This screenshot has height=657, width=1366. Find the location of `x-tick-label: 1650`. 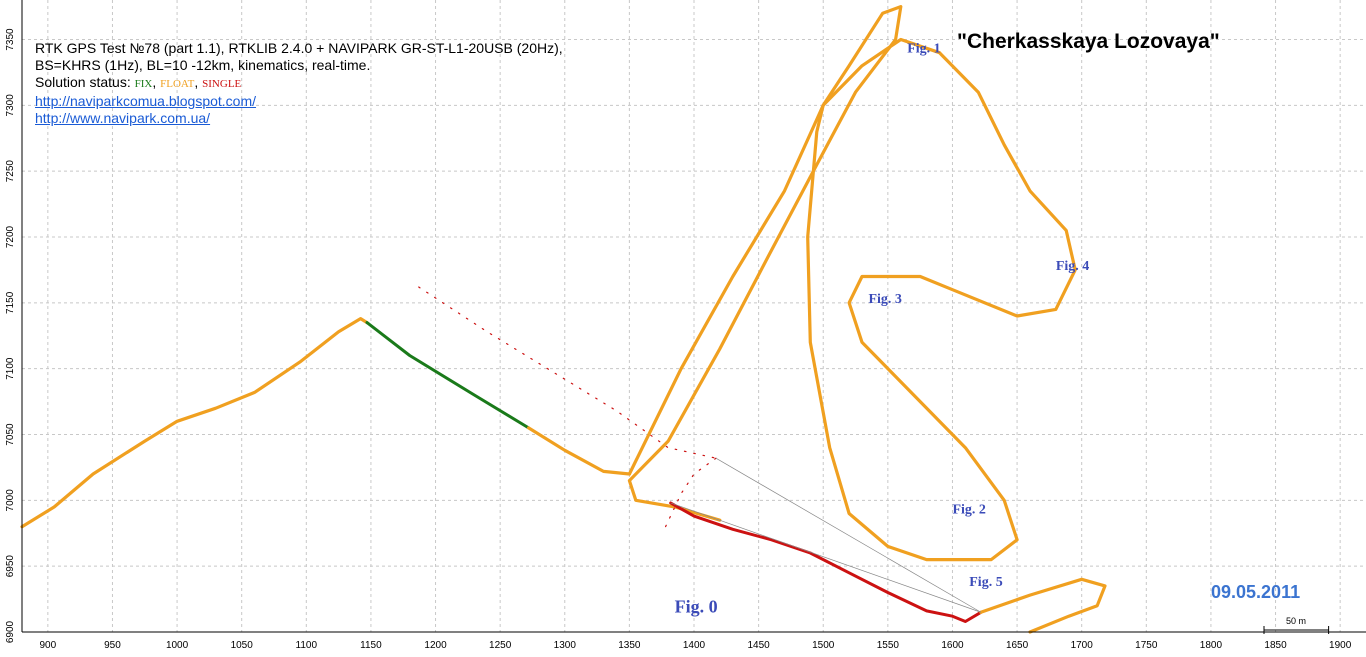

x-tick-label: 1650 is located at coordinates (1017, 645).